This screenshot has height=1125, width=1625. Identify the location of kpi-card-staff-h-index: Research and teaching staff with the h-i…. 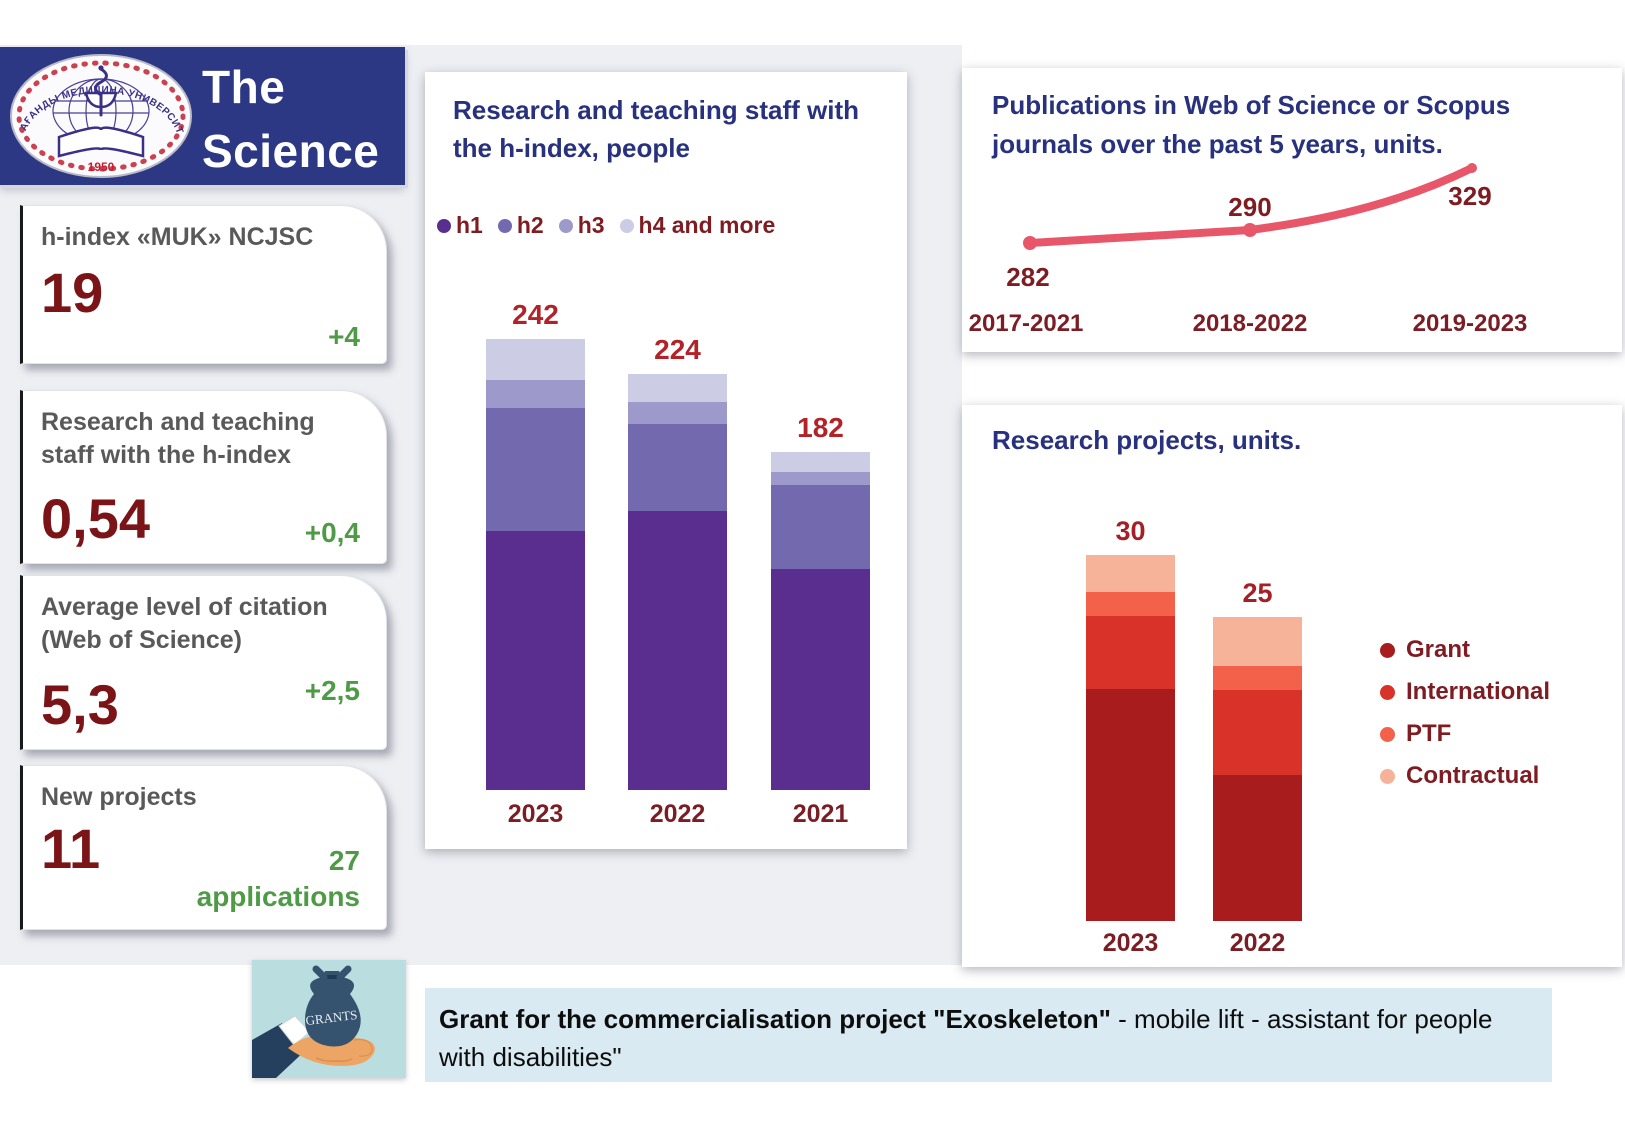
(203, 477).